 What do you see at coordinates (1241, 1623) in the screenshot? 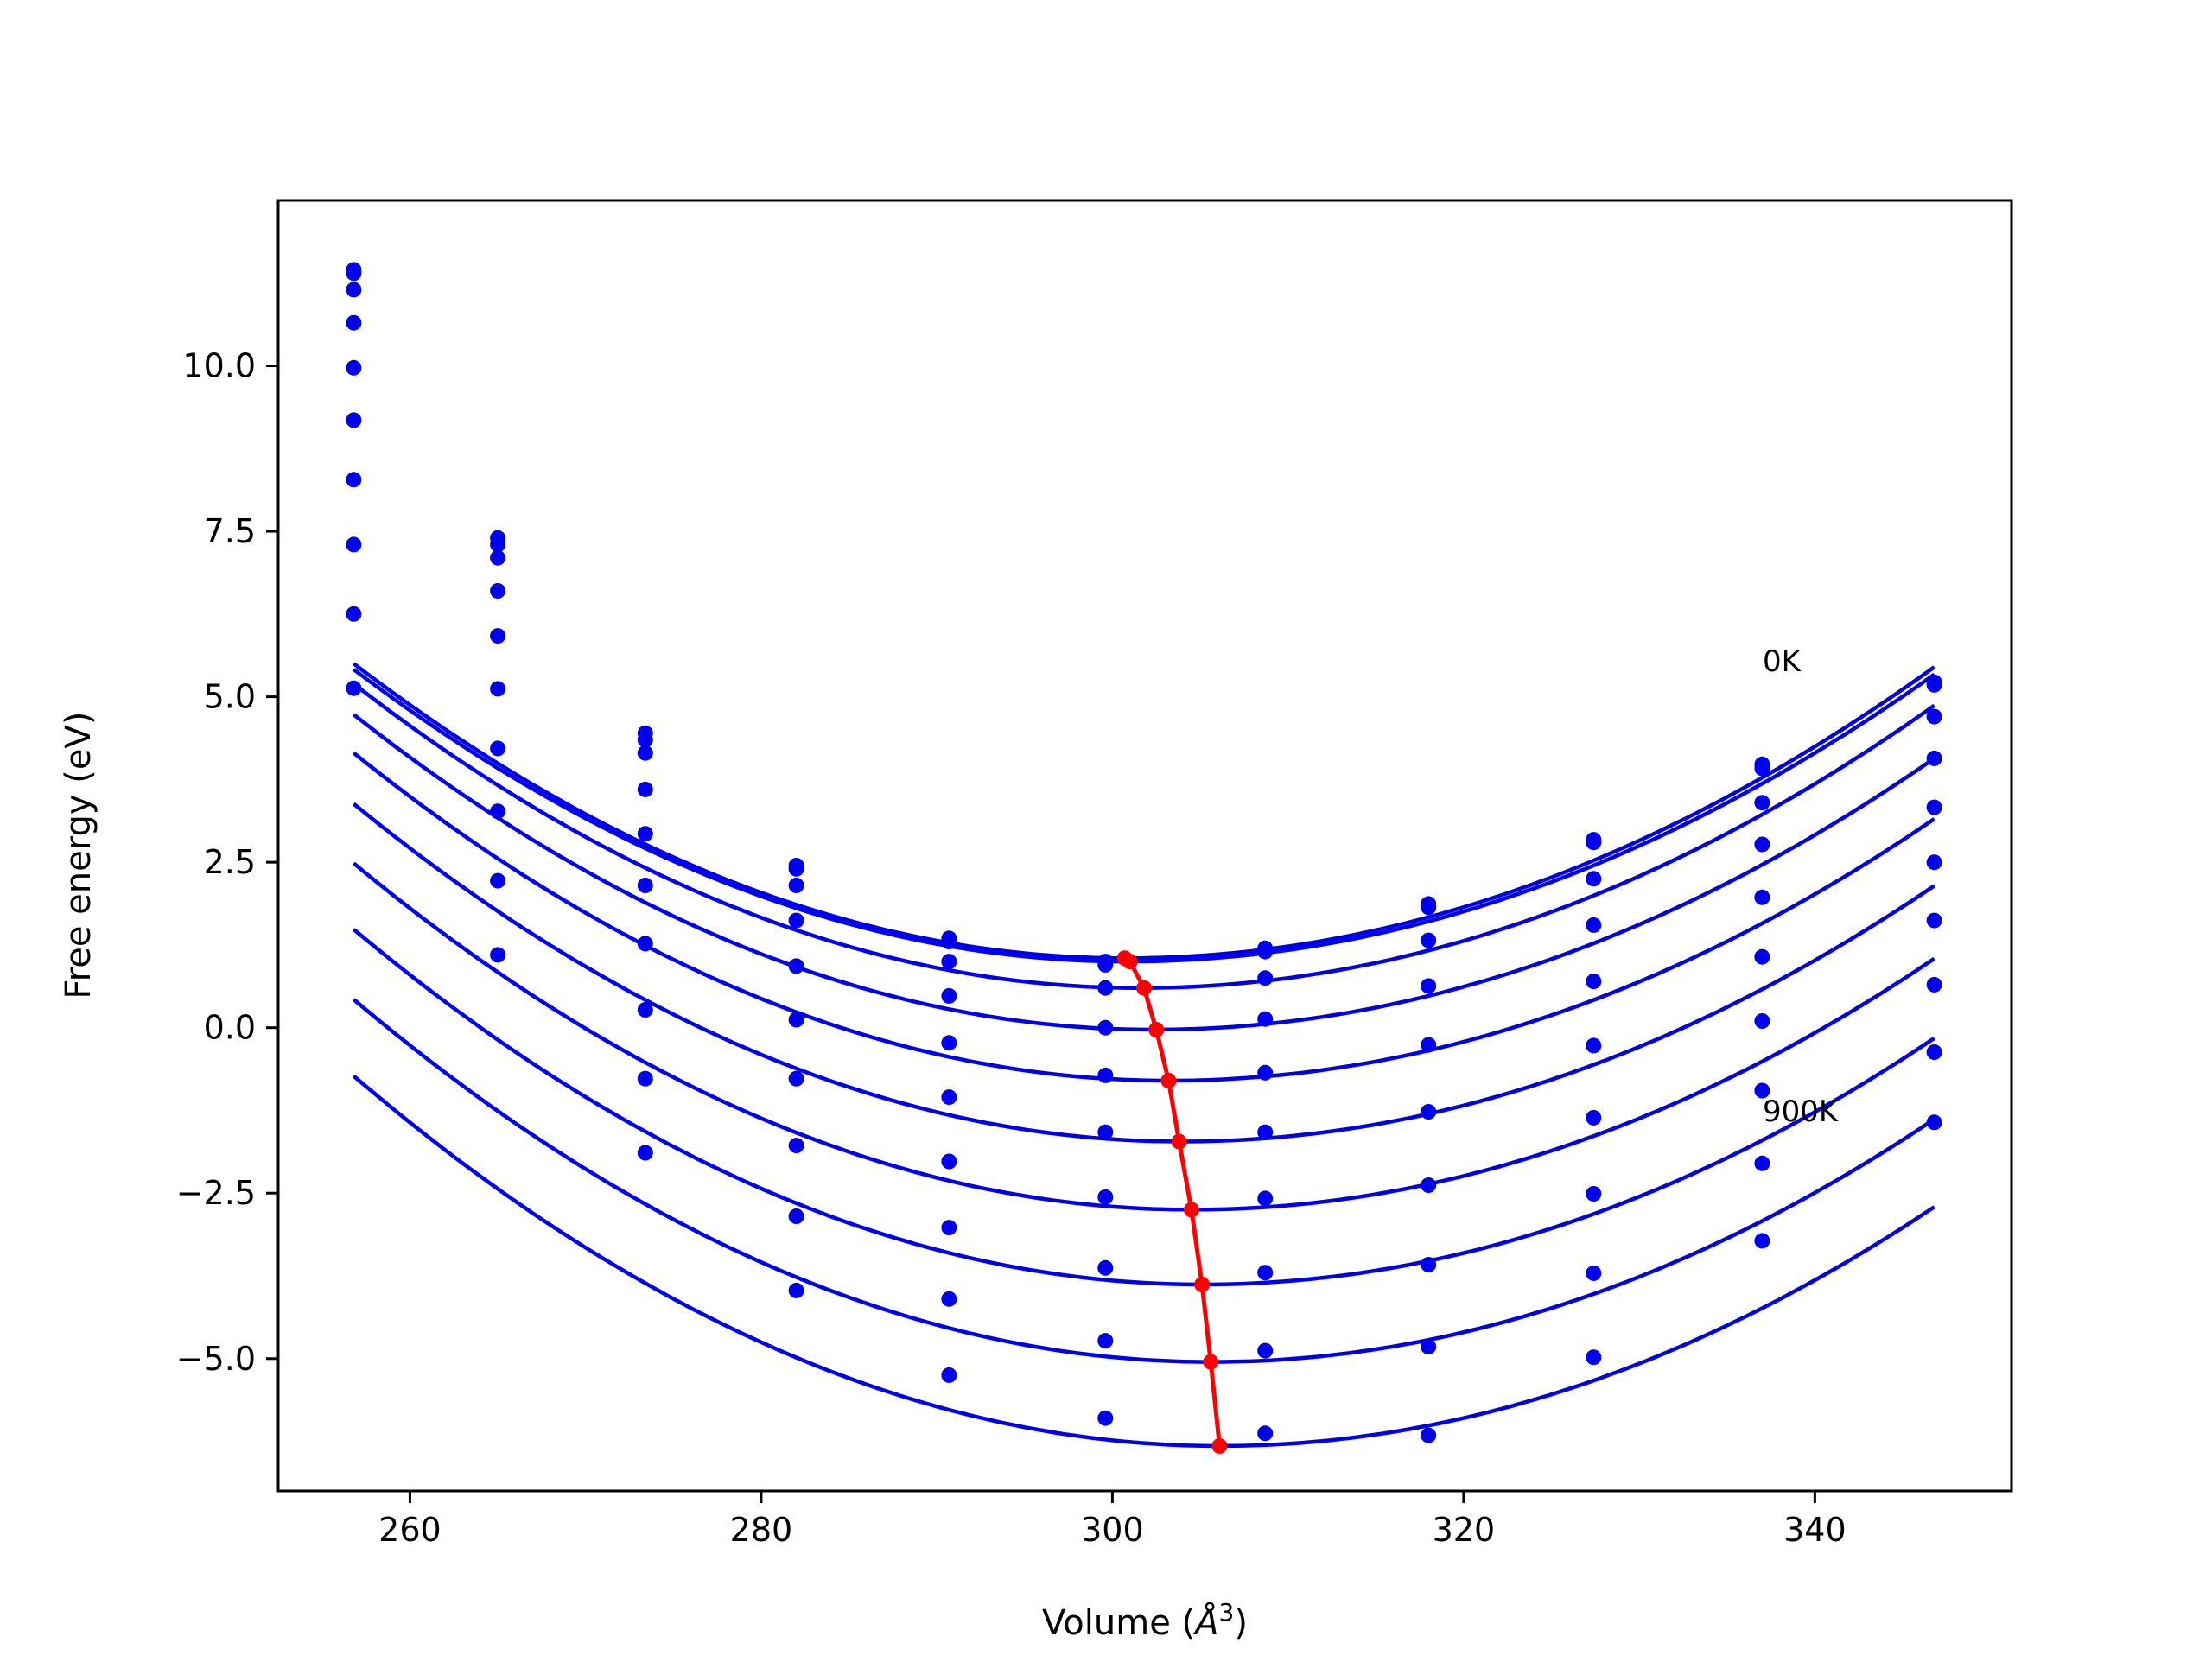
I see `x-axis-label-close: )` at bounding box center [1241, 1623].